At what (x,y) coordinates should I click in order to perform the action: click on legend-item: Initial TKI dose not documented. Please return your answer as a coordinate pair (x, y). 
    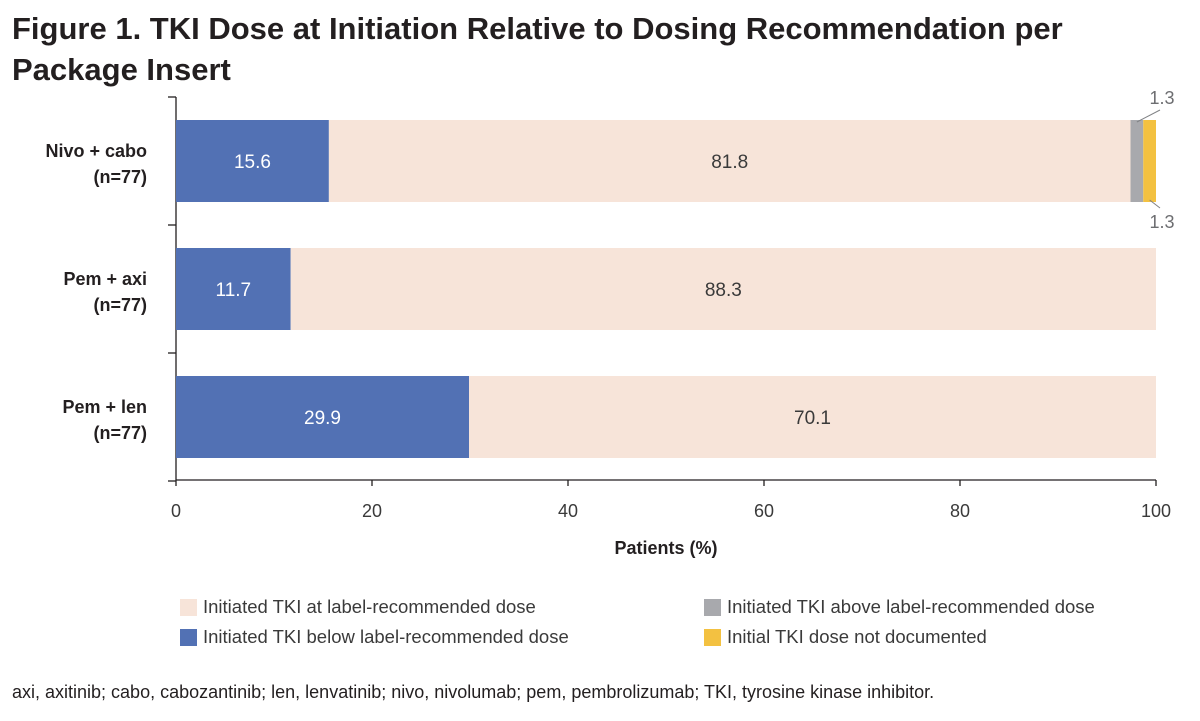
    Looking at the image, I should click on (845, 637).